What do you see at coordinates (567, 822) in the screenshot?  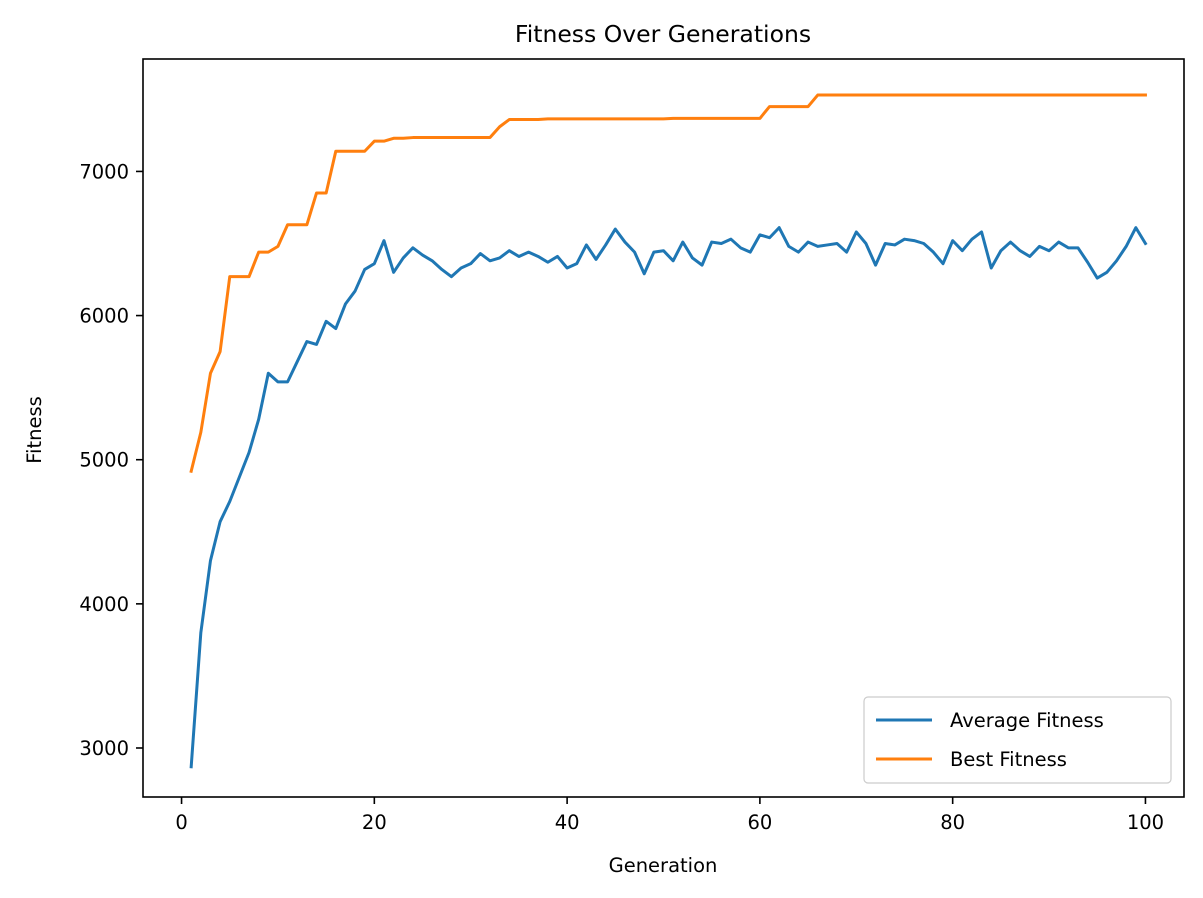 I see `x-tick-label: 40` at bounding box center [567, 822].